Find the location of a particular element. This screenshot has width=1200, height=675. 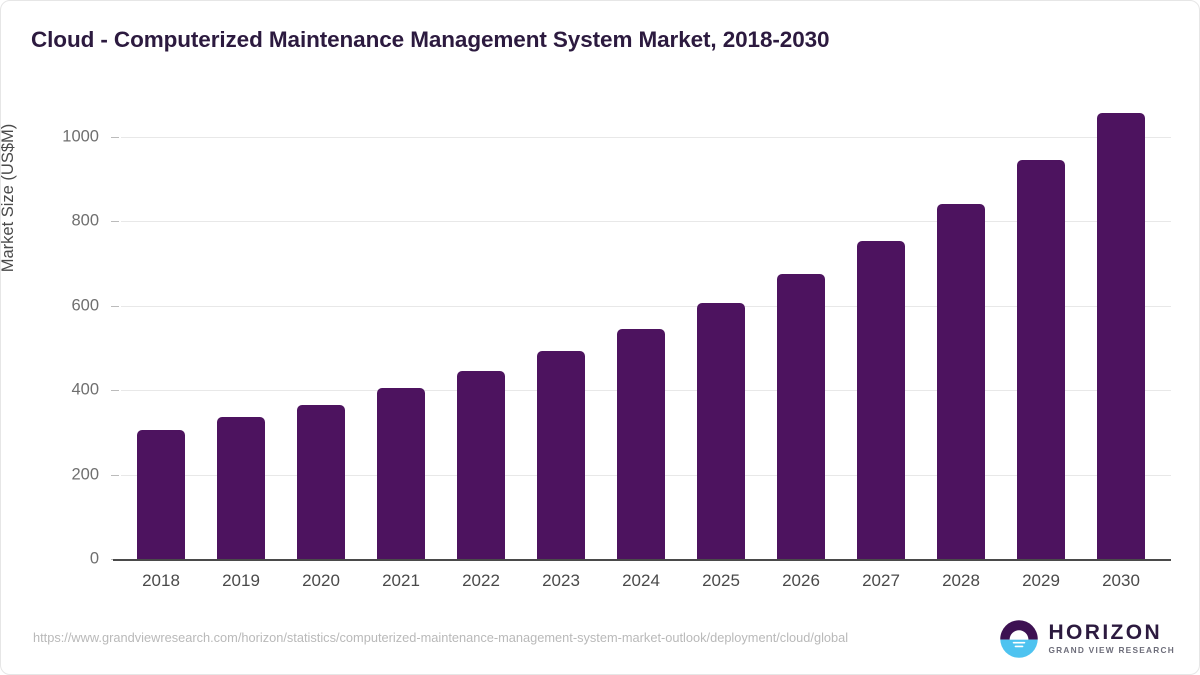

bar-2030 is located at coordinates (1121, 335).